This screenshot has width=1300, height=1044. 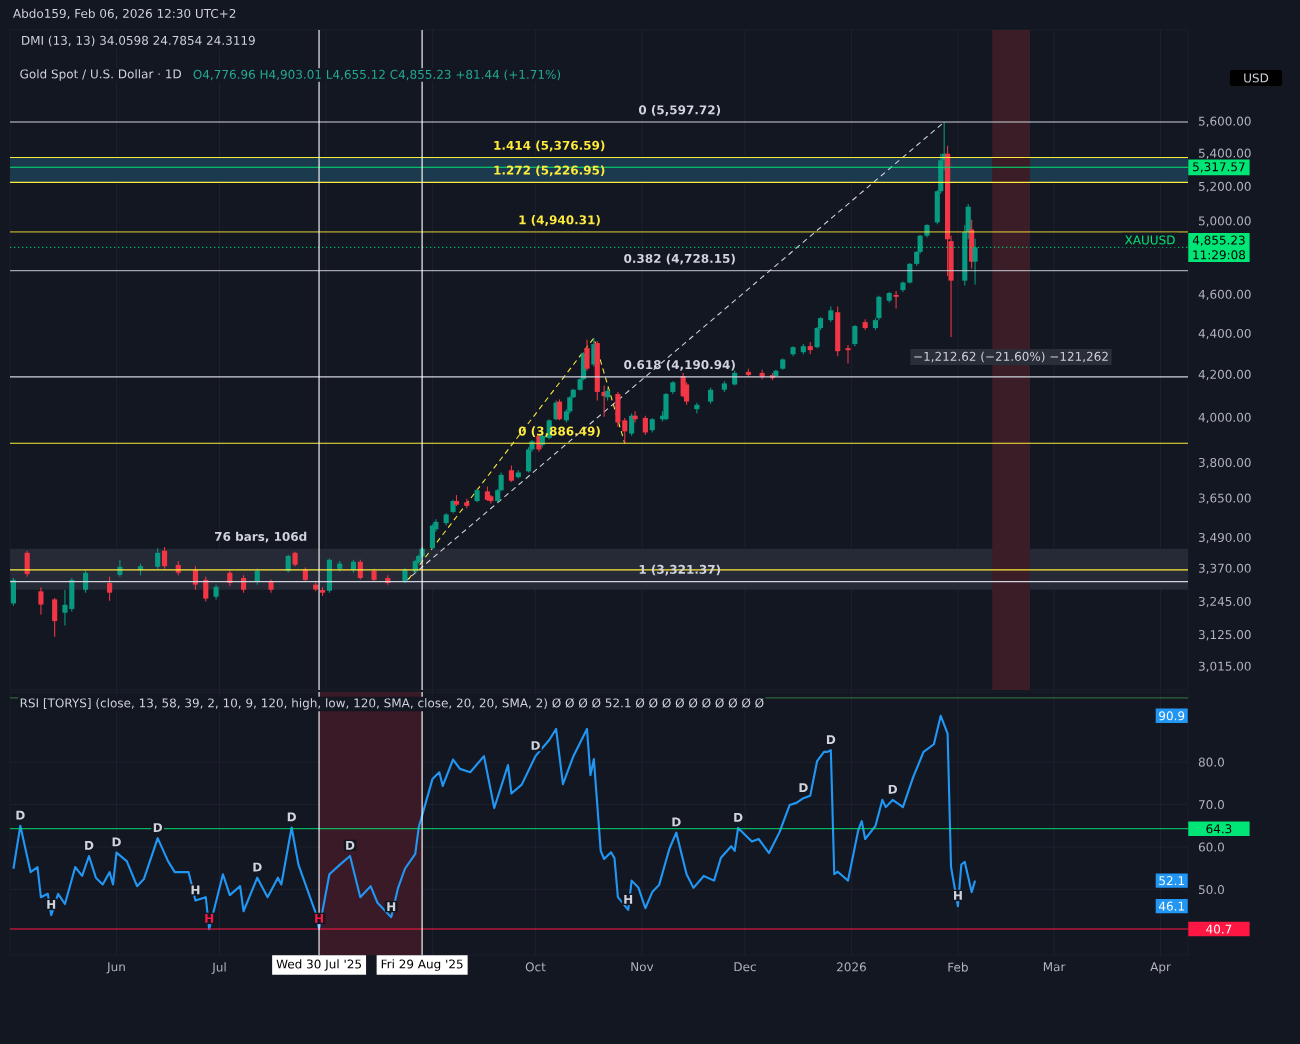 What do you see at coordinates (1219, 167) in the screenshot?
I see `ref-line-label: 5,317.57` at bounding box center [1219, 167].